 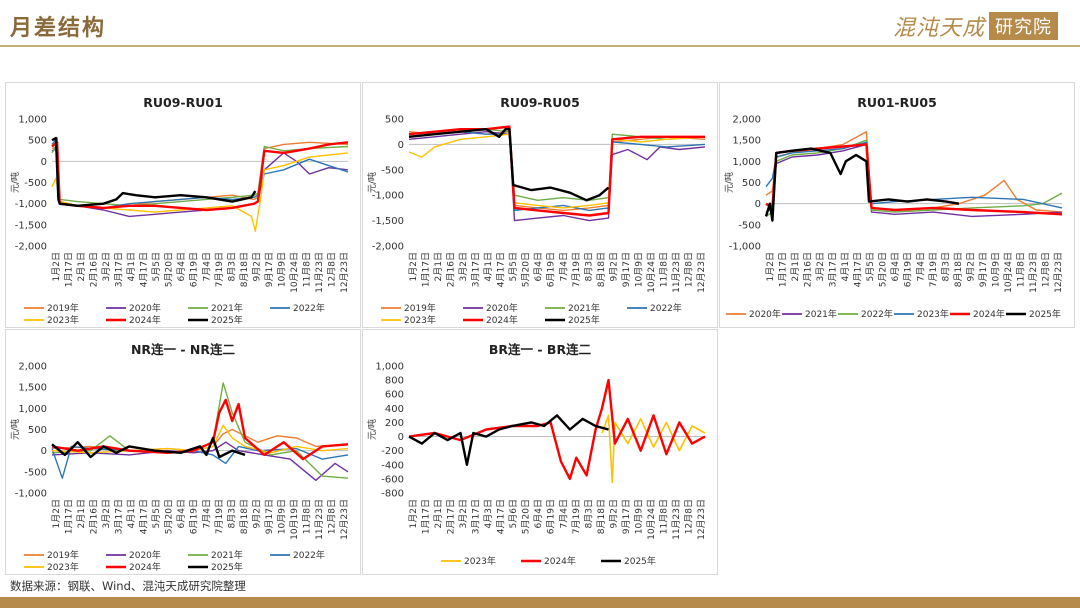 I want to click on c5-xtick-14: 8月3日, so click(x=588, y=513).